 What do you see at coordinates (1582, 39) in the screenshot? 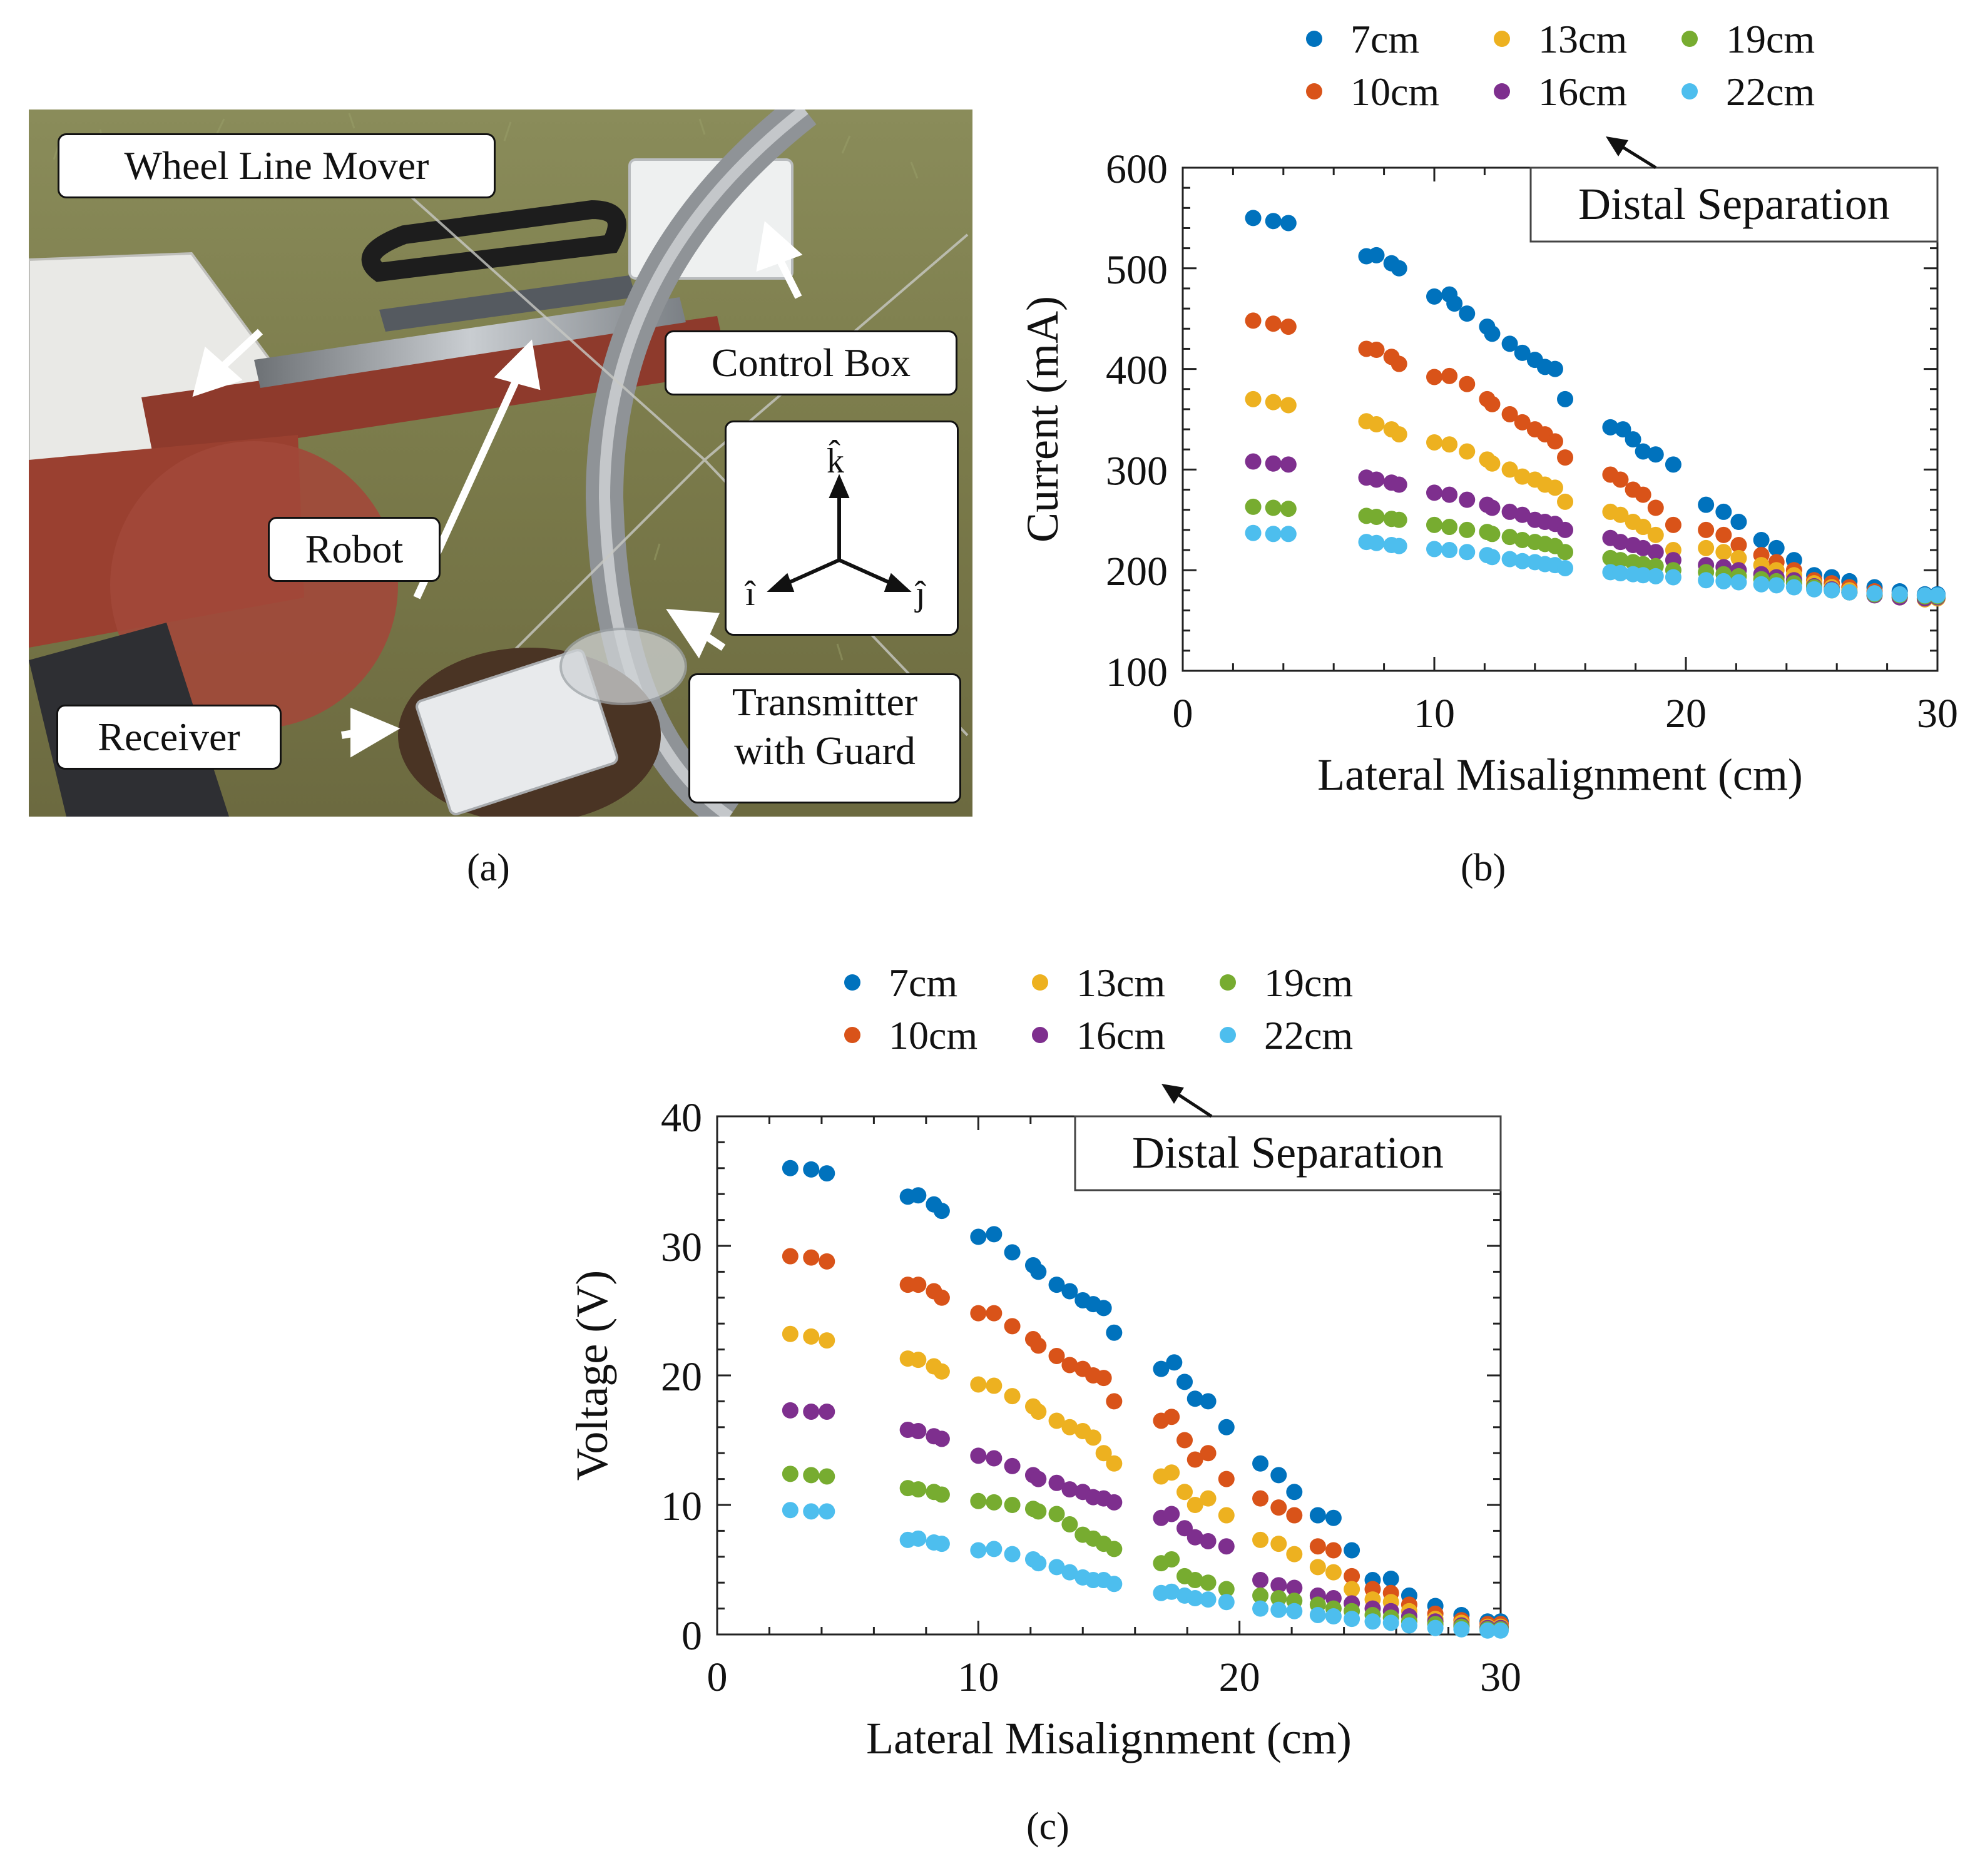
I see `legend-label-13cm: 13cm` at bounding box center [1582, 39].